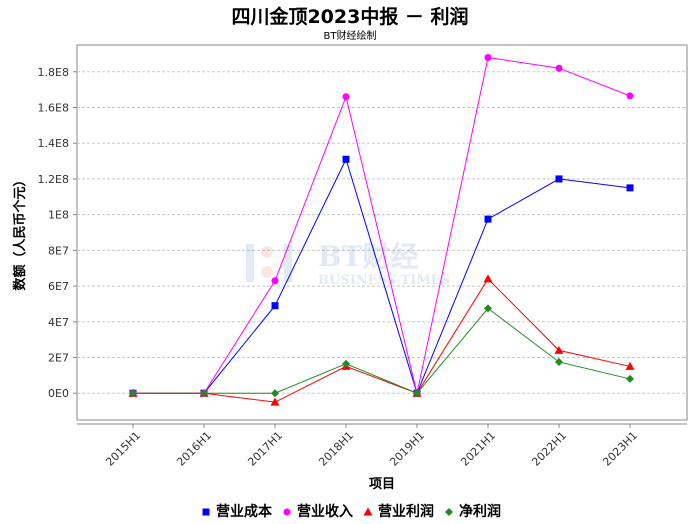 The image size is (700, 524). I want to click on legend-label: 营业收入, so click(325, 512).